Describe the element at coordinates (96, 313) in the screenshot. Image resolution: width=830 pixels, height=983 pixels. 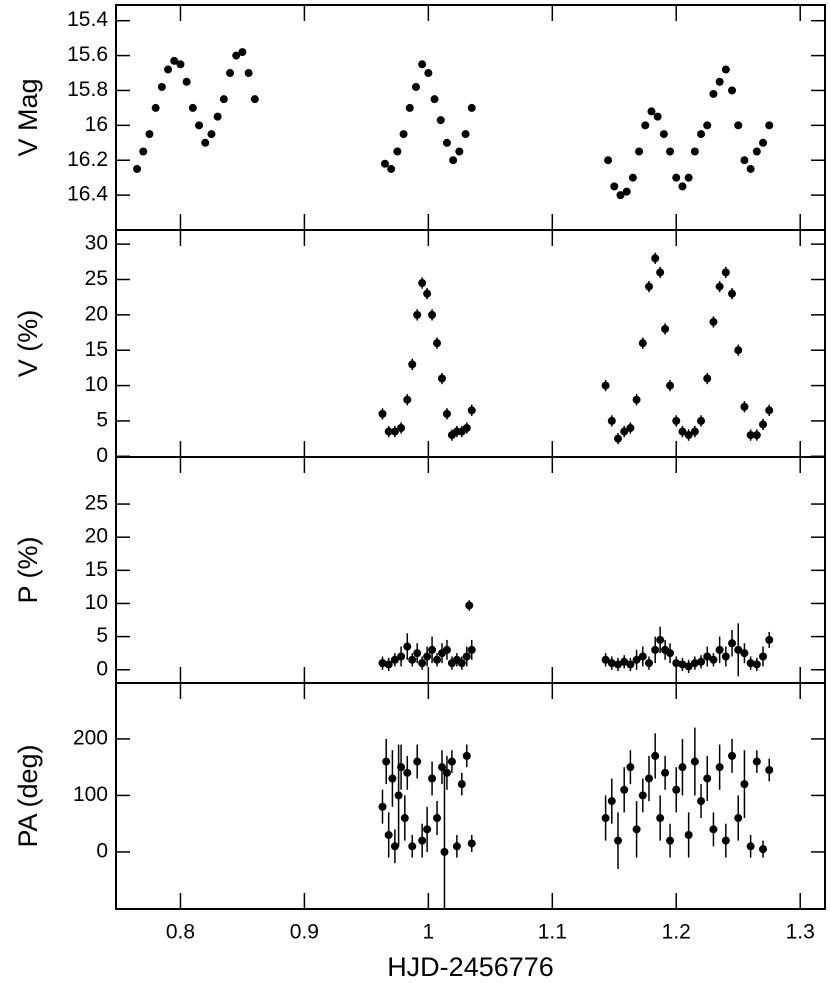
I see `y-tick-label: 20` at that location.